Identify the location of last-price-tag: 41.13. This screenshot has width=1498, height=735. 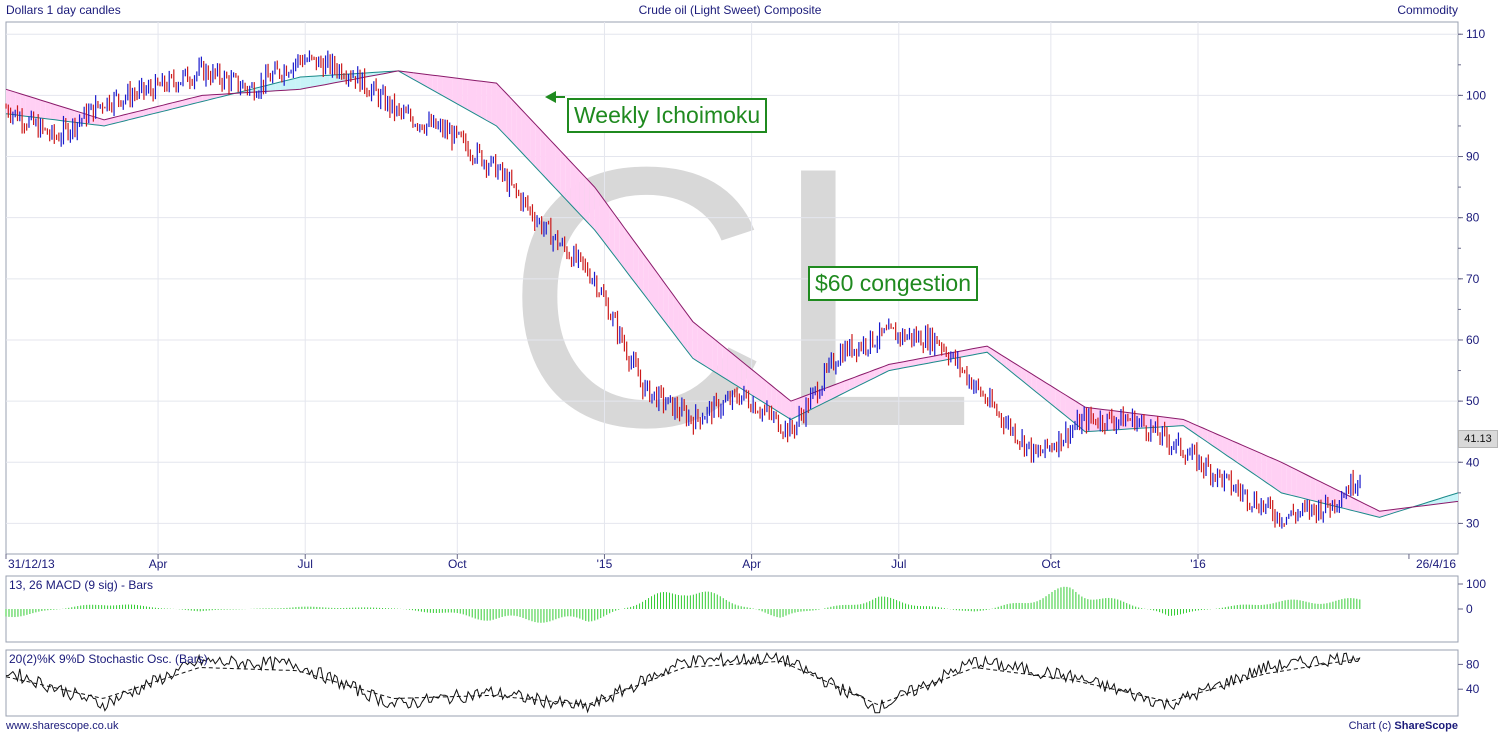
(1478, 439).